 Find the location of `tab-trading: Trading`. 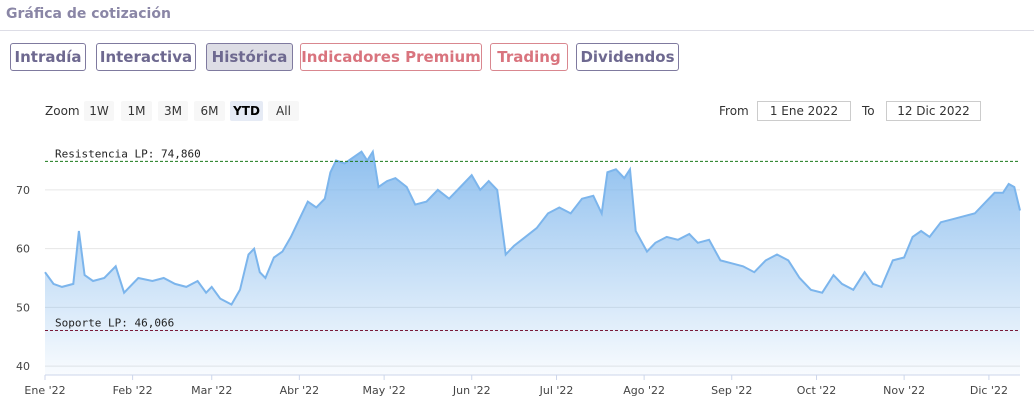

tab-trading: Trading is located at coordinates (529, 57).